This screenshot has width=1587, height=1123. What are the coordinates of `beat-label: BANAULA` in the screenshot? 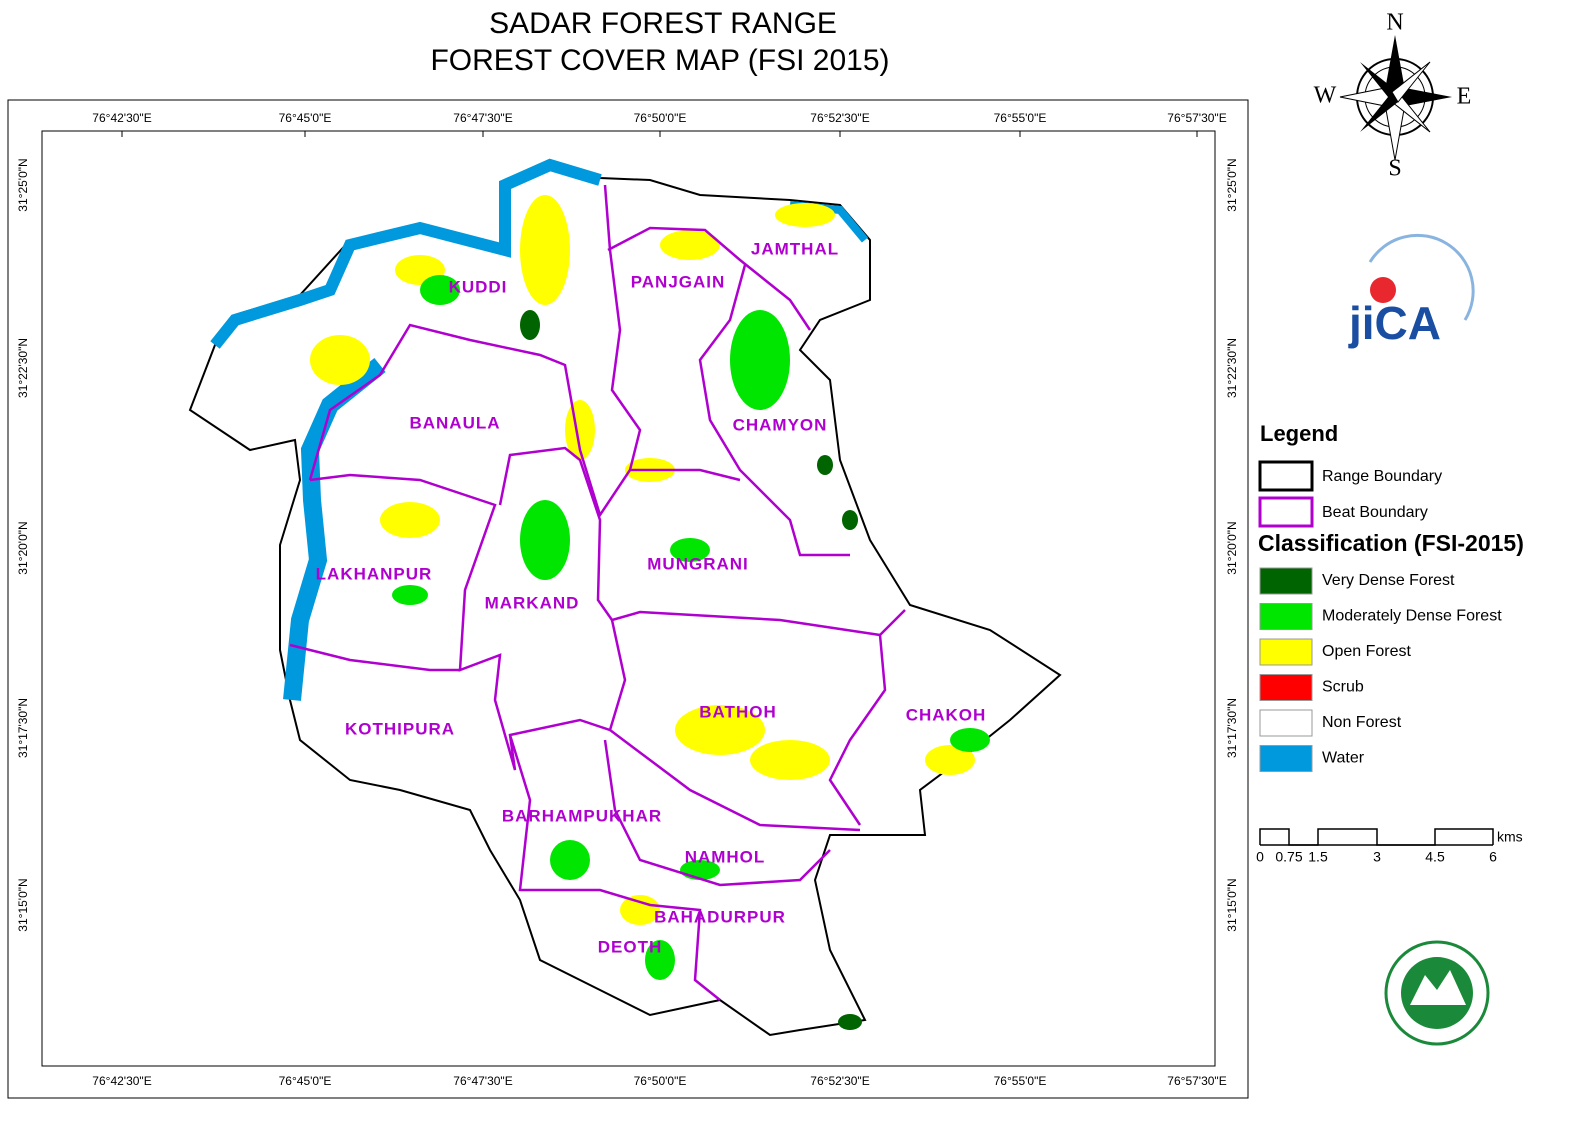 It's located at (454, 422).